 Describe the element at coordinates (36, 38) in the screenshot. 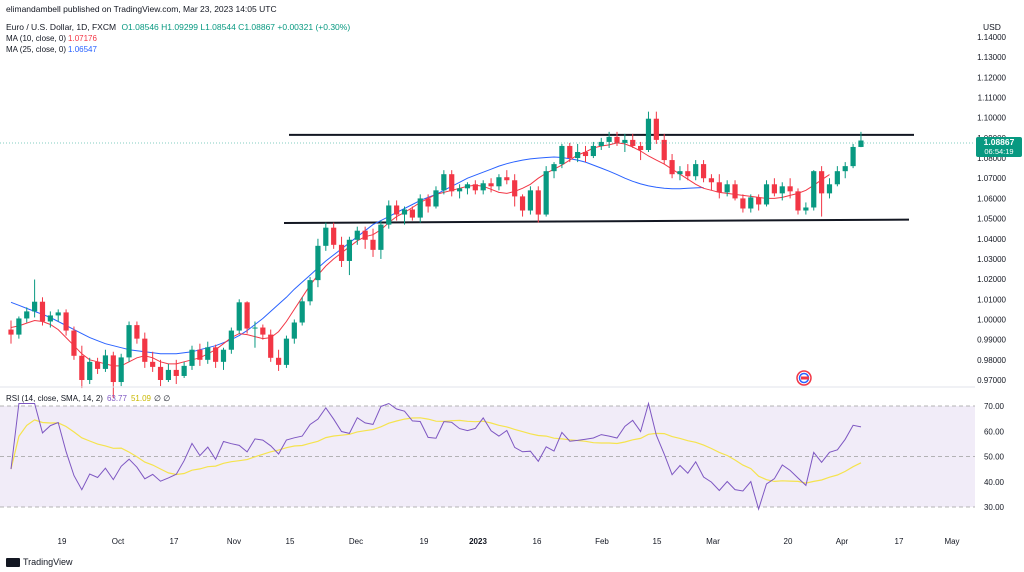

I see `ma10-label: MA (10, close, 0)` at that location.